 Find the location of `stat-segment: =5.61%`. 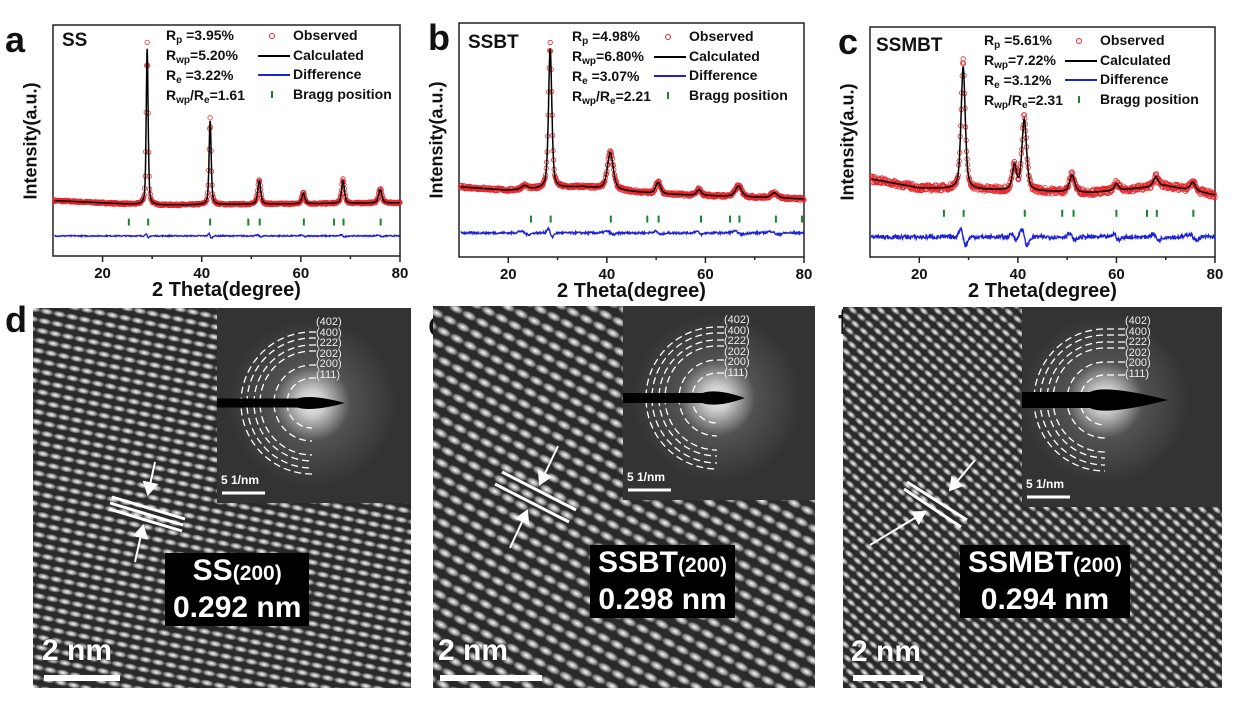

stat-segment: =5.61% is located at coordinates (1026, 40).